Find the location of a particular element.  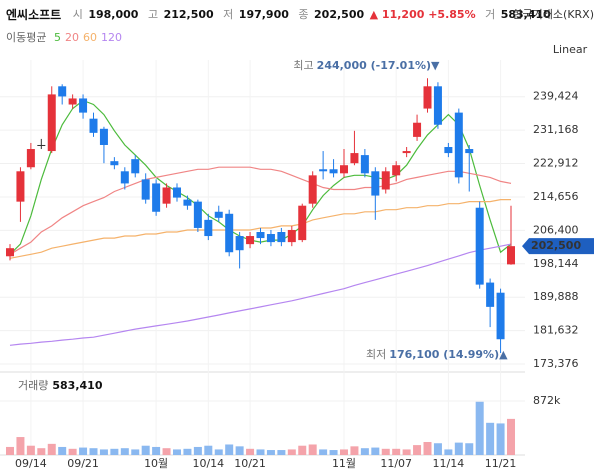

price-tag is located at coordinates (558, 246).